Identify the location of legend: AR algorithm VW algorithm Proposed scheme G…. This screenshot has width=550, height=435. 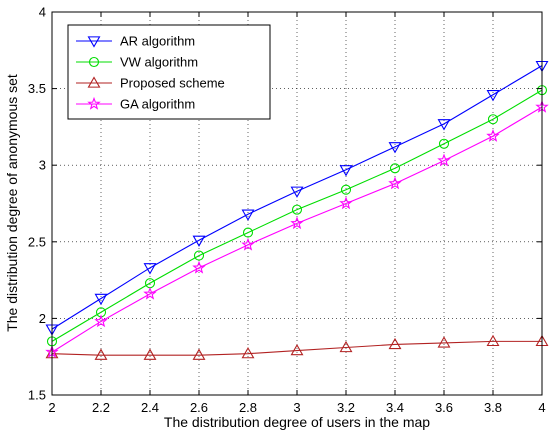
(169, 72).